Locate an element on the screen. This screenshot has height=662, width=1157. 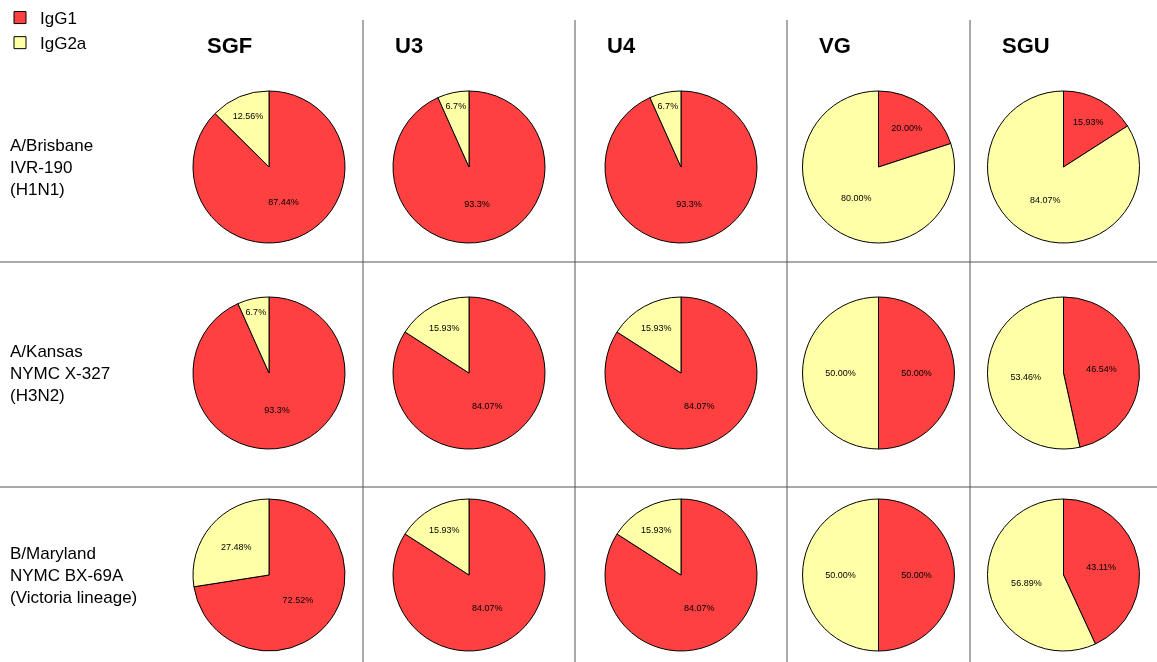
chart-title: SGU is located at coordinates (1026, 45).